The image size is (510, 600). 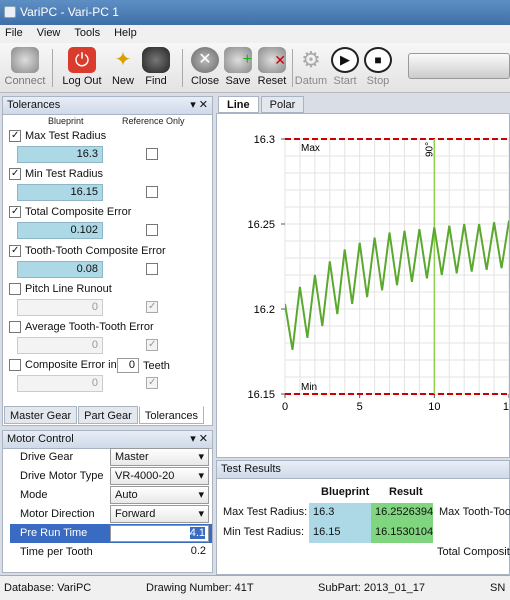 I want to click on angle-marker-label: 90°, so click(x=429, y=149).